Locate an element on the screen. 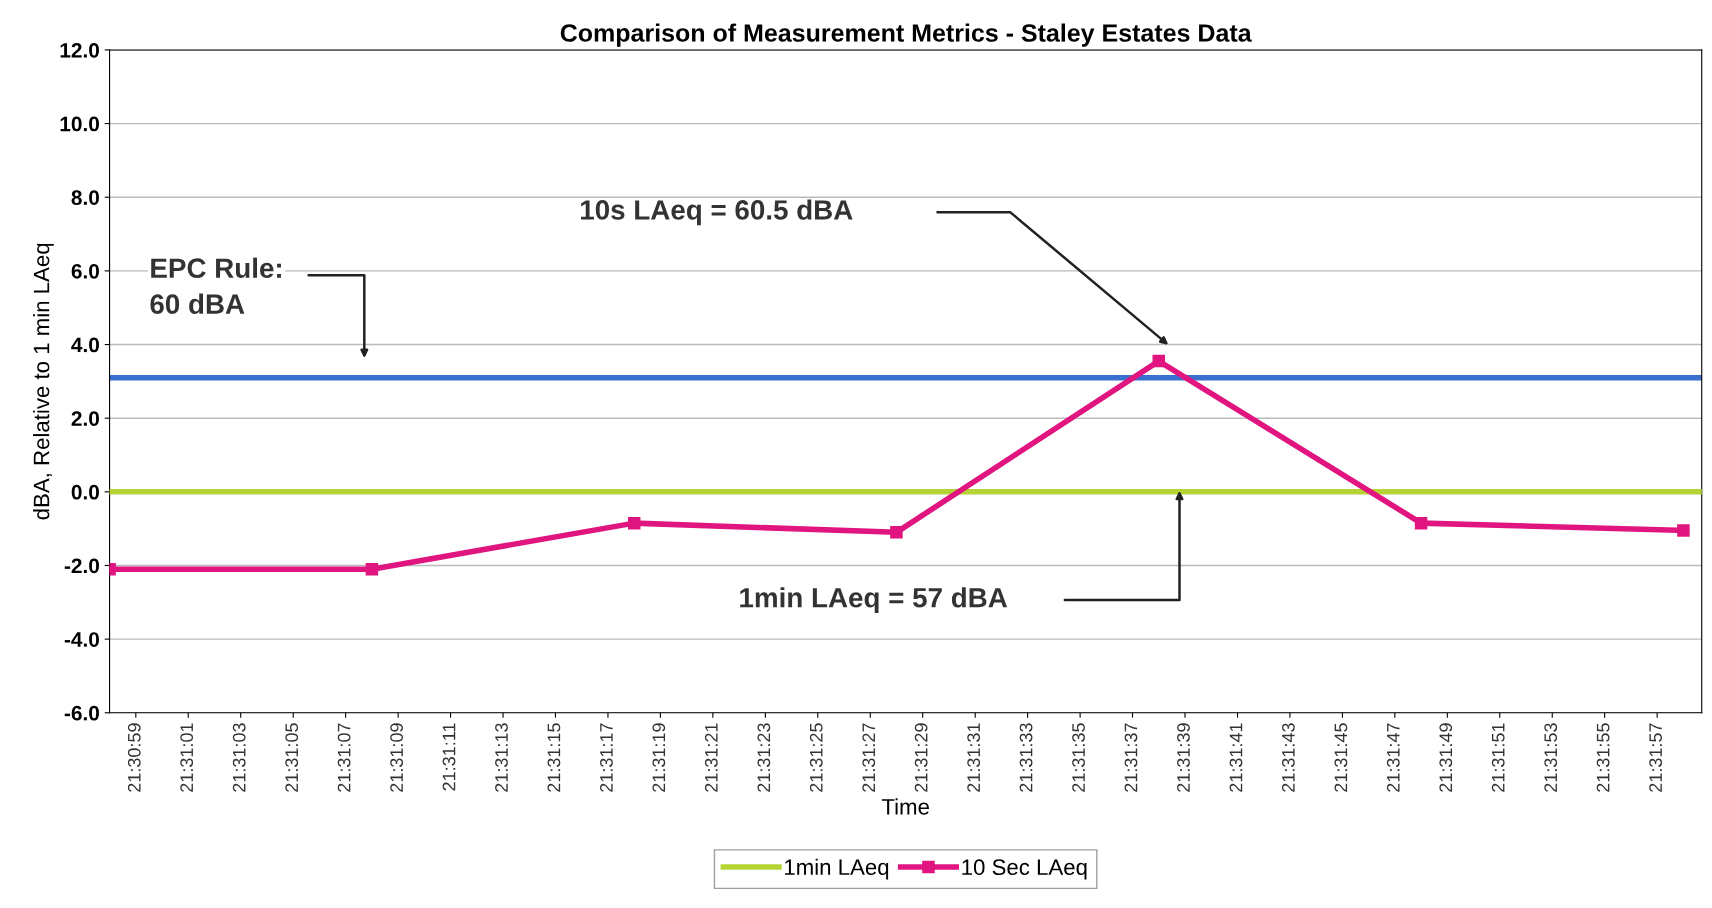  x-tick-label: 21:31:47 is located at coordinates (1393, 757).